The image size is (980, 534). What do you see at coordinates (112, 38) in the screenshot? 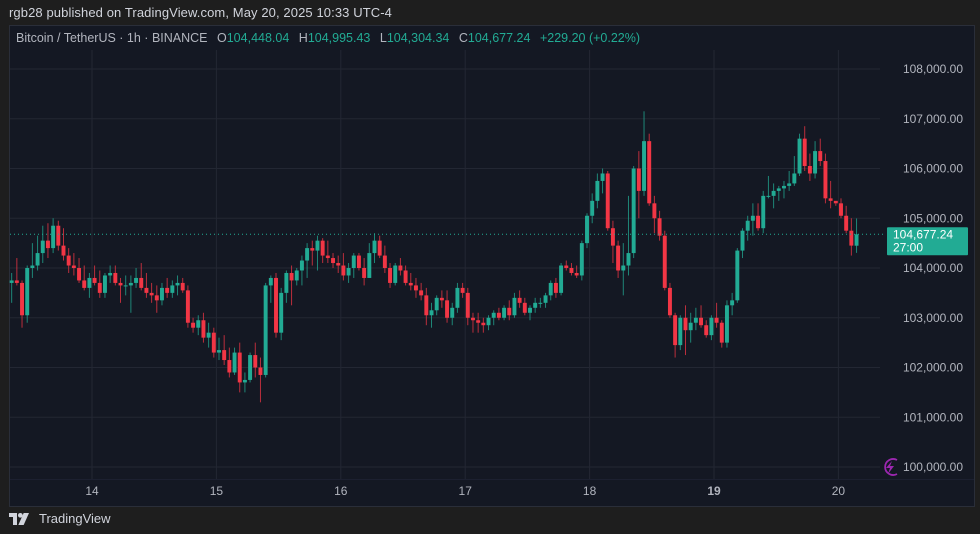
I see `symbol-title: Bitcoin / TetherUS · 1h · BINANCE` at bounding box center [112, 38].